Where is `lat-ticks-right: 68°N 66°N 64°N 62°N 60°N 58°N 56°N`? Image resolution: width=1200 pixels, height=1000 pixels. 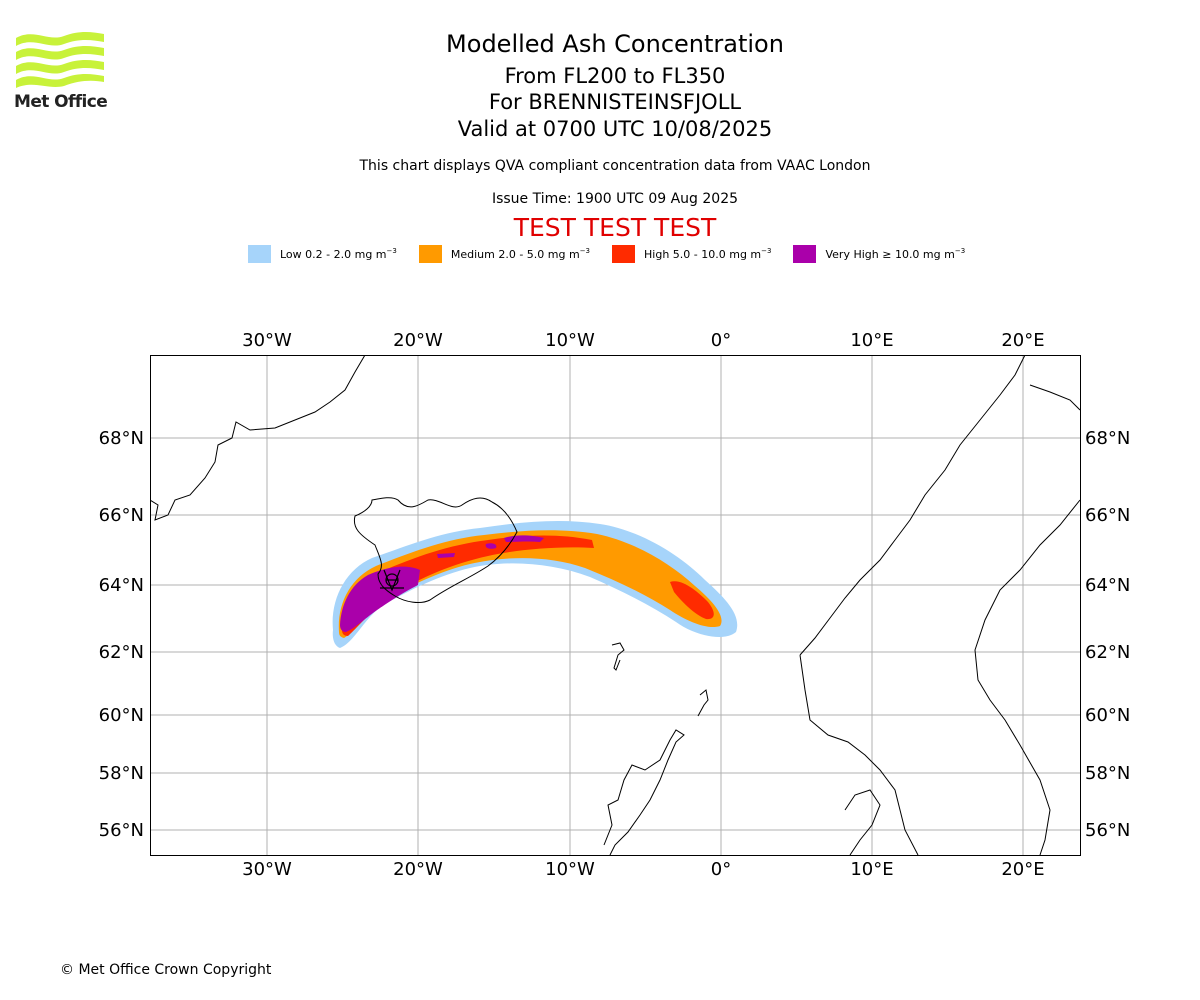
lat-ticks-right: 68°N 66°N 64°N 62°N 60°N 58°N 56°N is located at coordinates (1107, 634).